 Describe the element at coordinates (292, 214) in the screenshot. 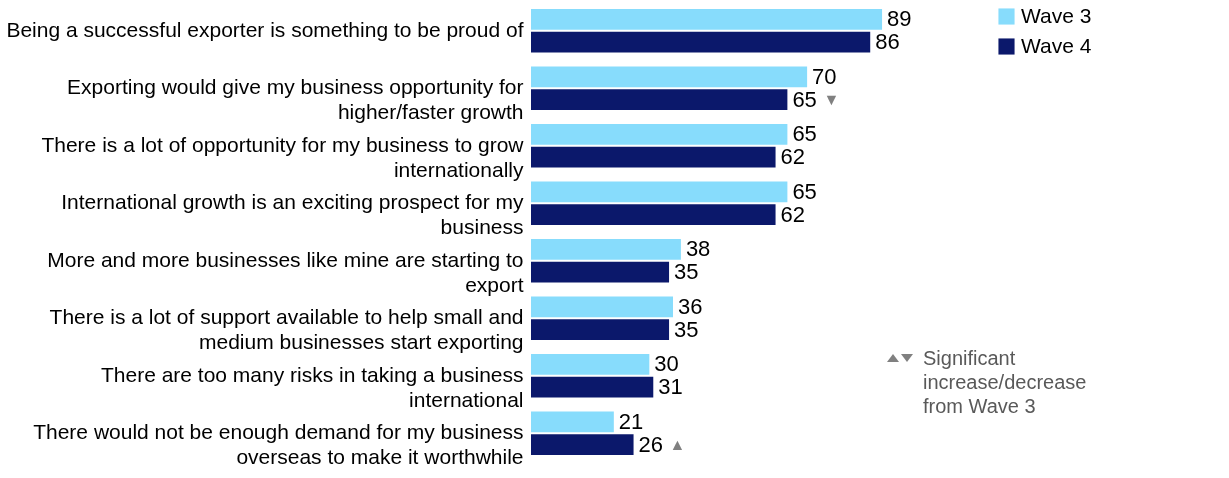

I see `y-tick-label: International growth is an exciting prospect for my business` at that location.